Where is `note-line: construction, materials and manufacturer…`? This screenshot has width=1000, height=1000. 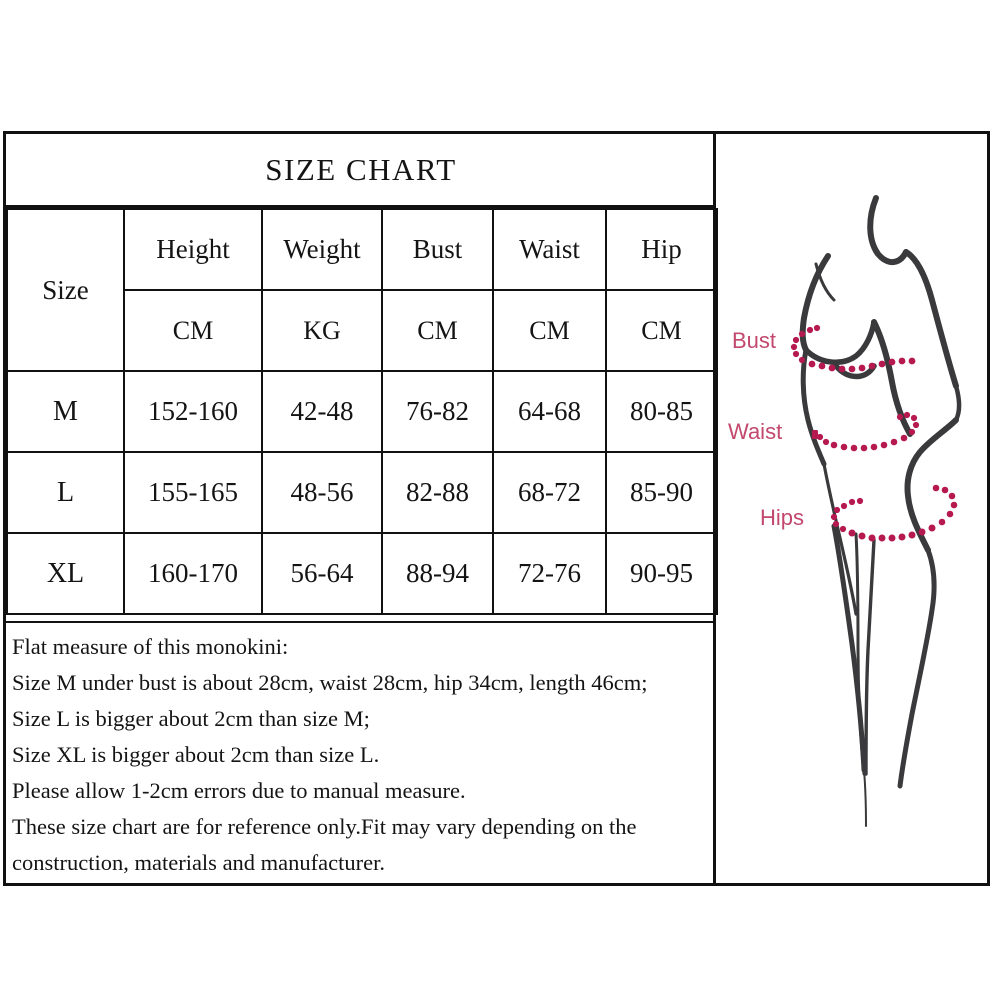 note-line: construction, materials and manufacturer… is located at coordinates (198, 862).